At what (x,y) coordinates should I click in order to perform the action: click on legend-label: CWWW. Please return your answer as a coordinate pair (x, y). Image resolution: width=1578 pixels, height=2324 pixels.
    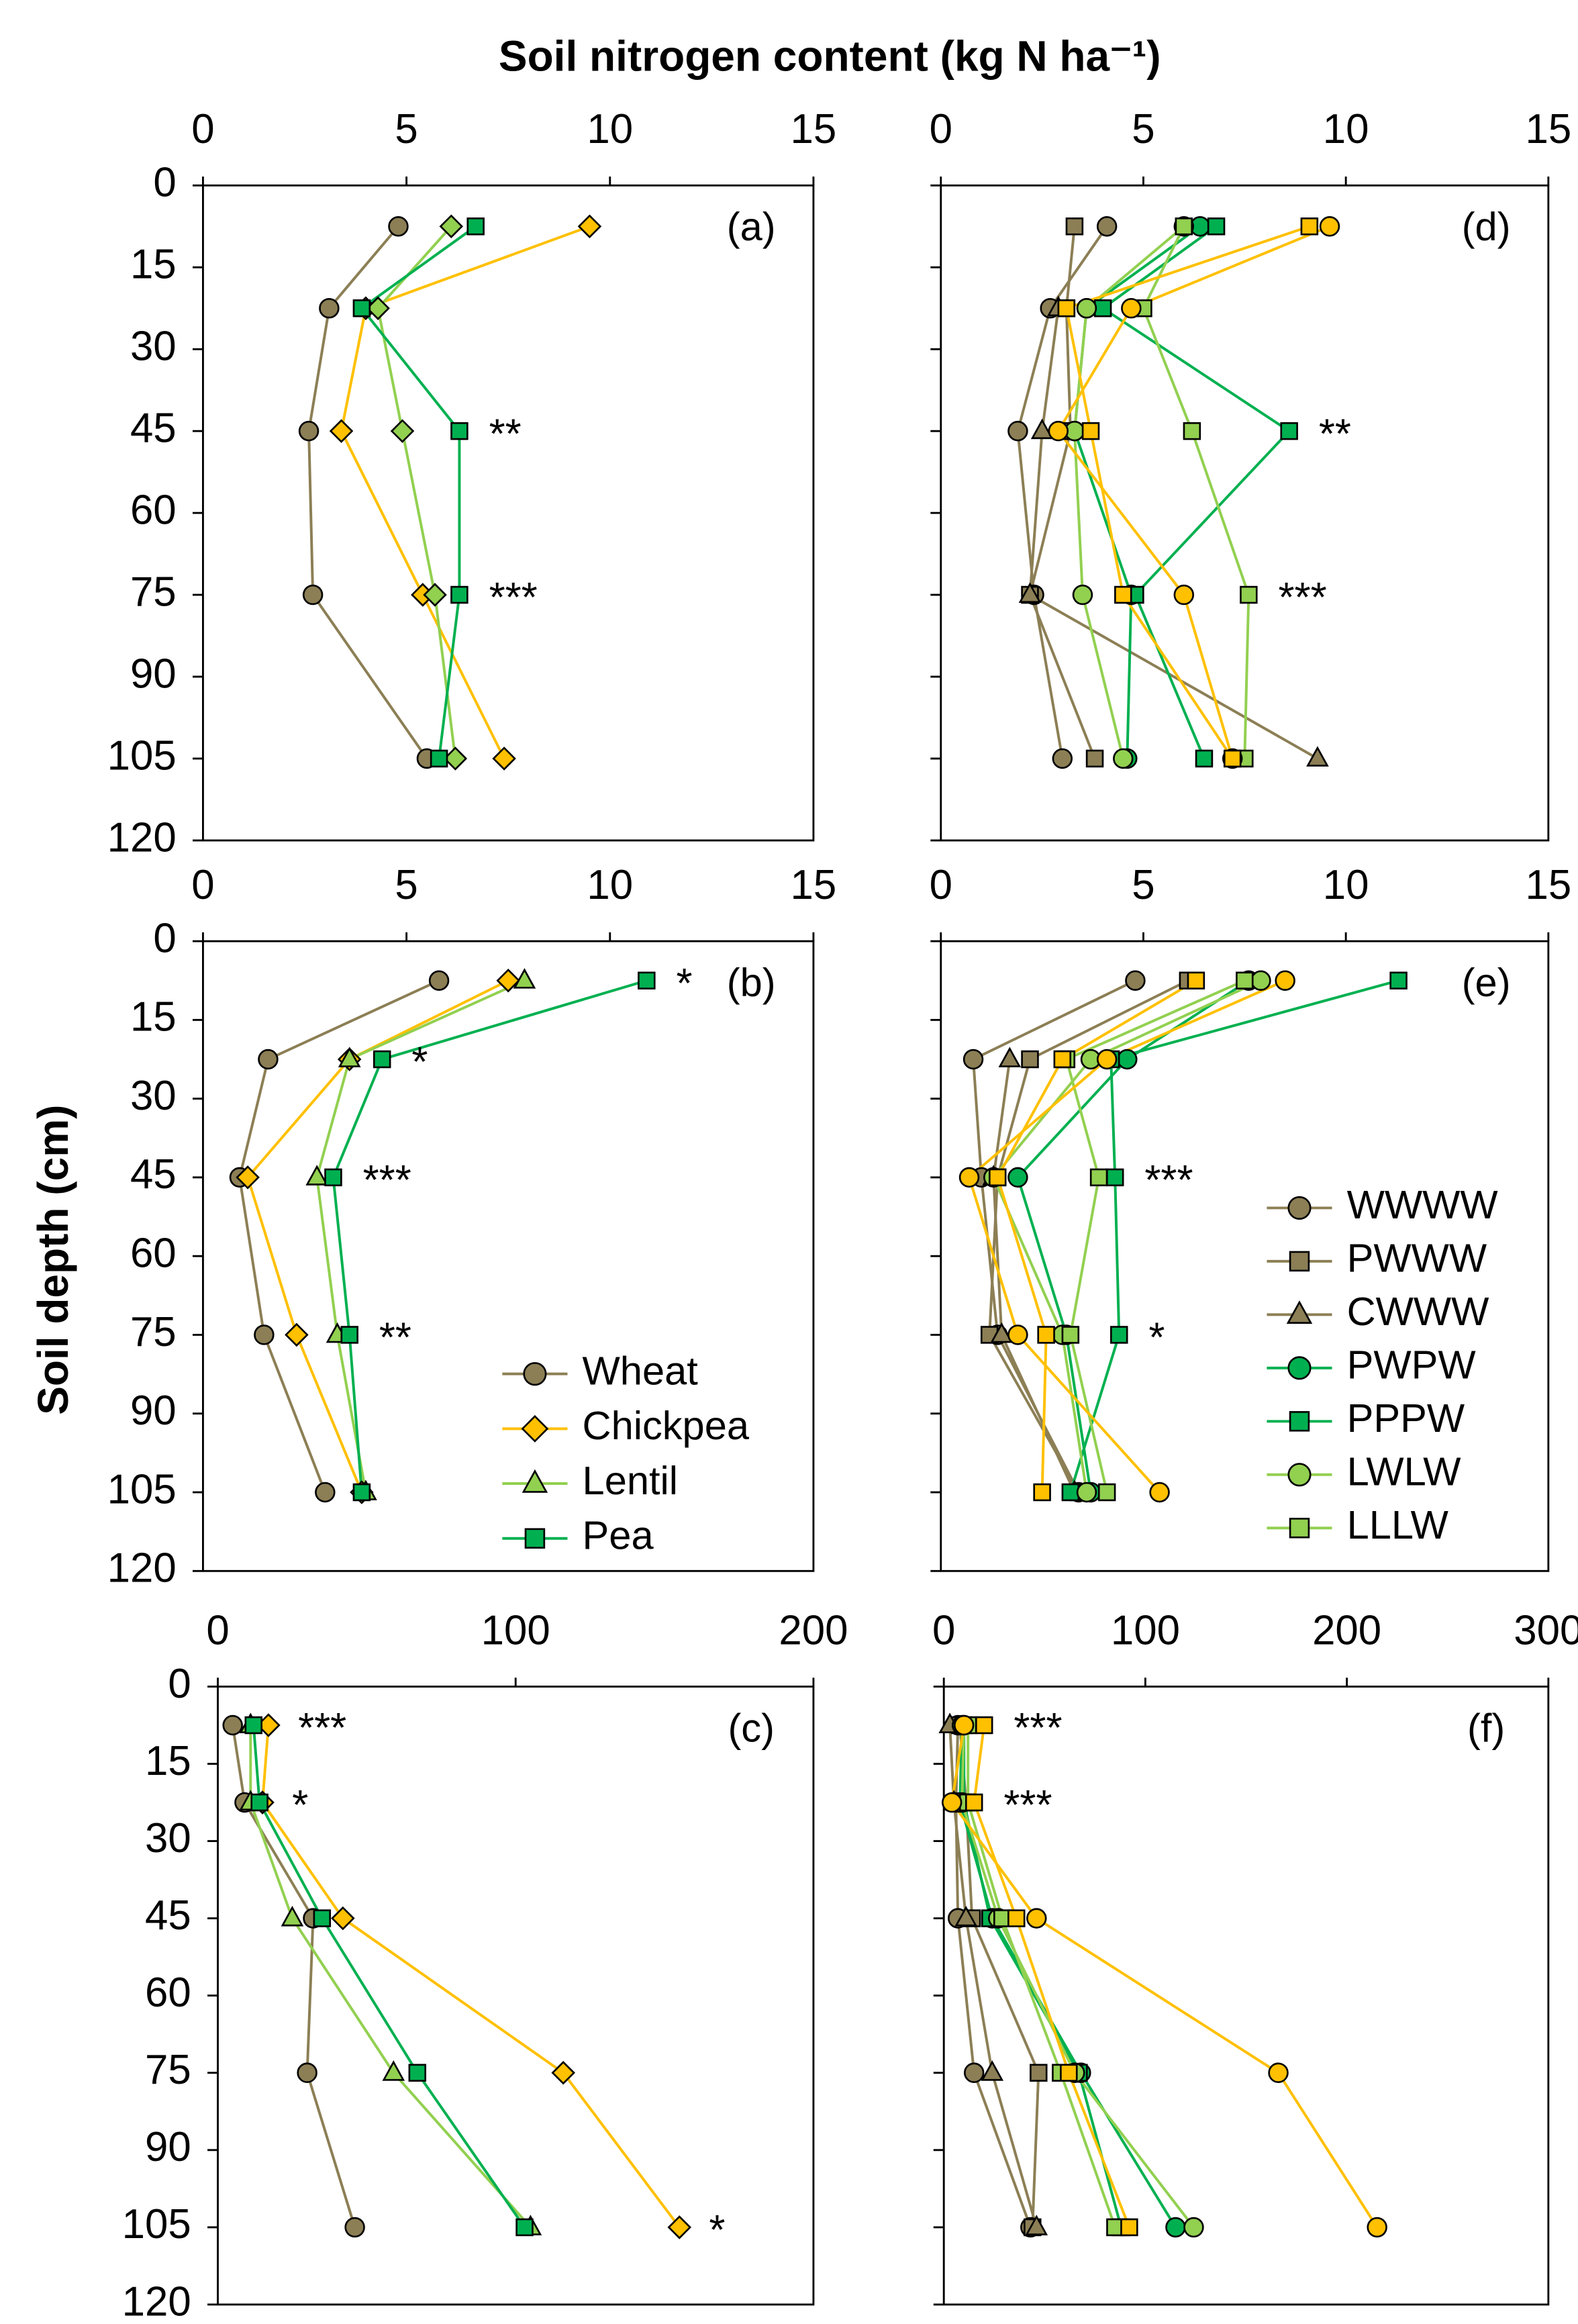
    Looking at the image, I should click on (1418, 1311).